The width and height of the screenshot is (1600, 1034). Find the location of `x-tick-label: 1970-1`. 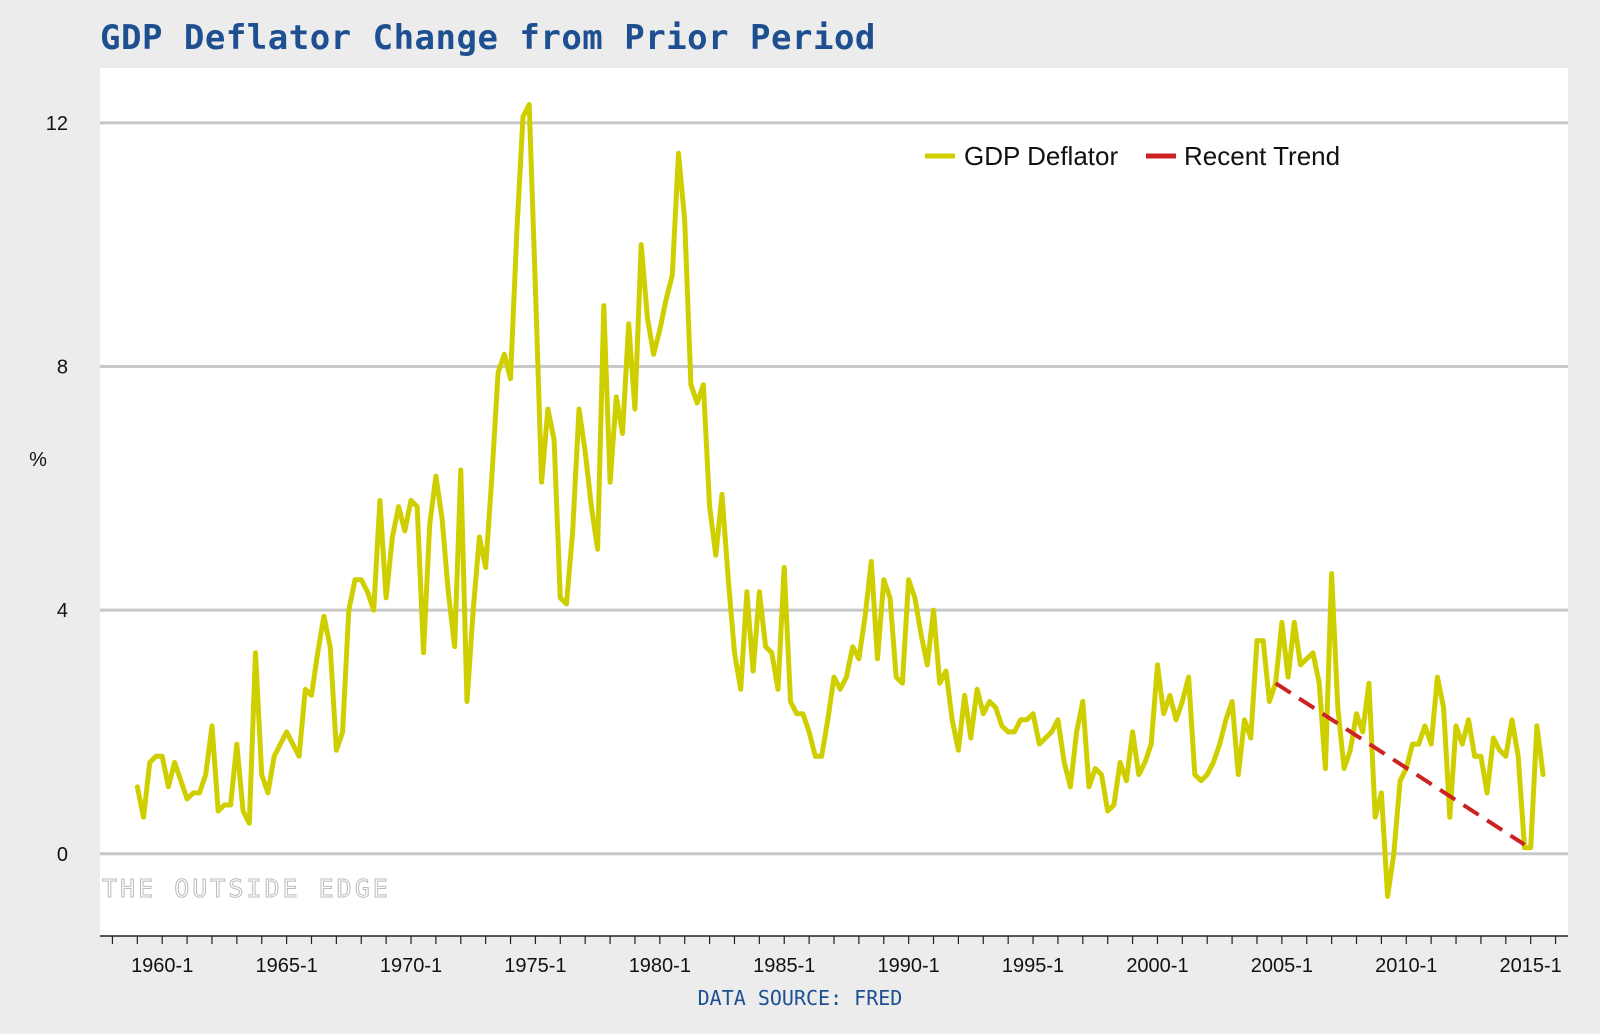

x-tick-label: 1970-1 is located at coordinates (411, 966).